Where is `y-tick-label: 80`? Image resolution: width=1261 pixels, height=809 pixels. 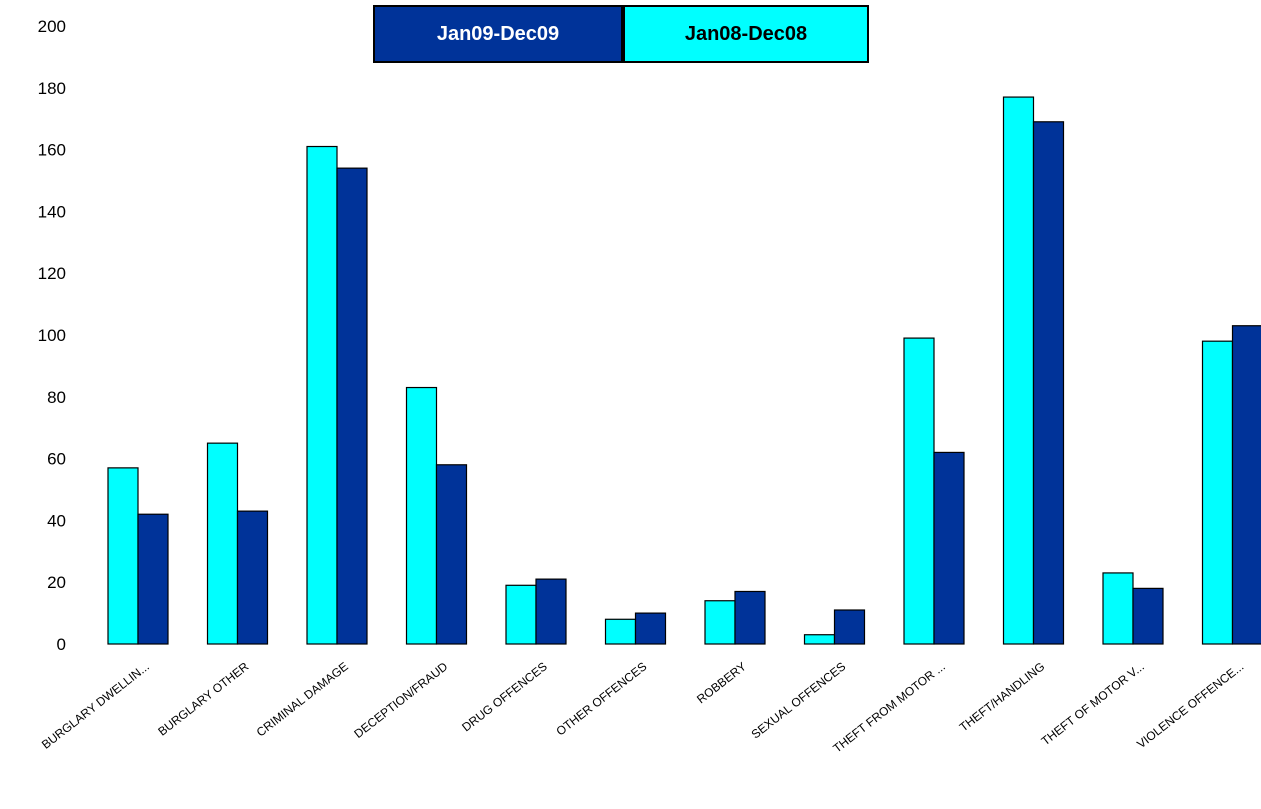 y-tick-label: 80 is located at coordinates (56, 397).